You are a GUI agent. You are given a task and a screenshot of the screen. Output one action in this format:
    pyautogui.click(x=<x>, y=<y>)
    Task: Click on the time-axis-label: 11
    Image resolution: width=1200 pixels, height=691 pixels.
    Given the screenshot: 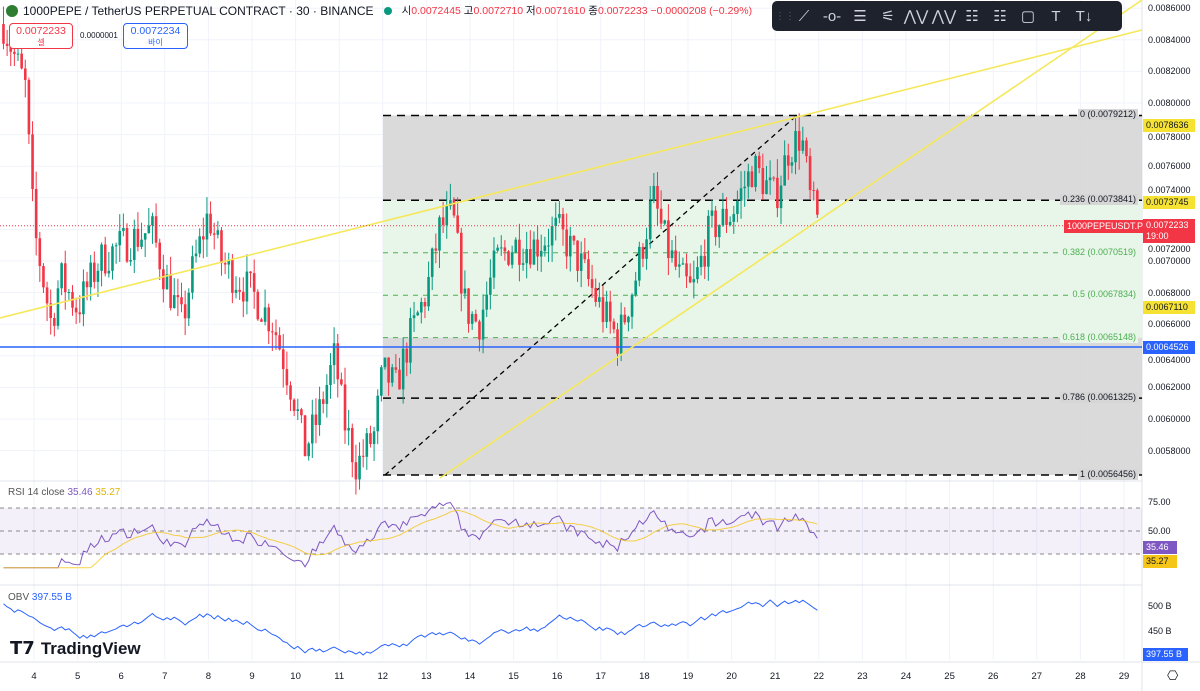 What is the action you would take?
    pyautogui.click(x=339, y=676)
    